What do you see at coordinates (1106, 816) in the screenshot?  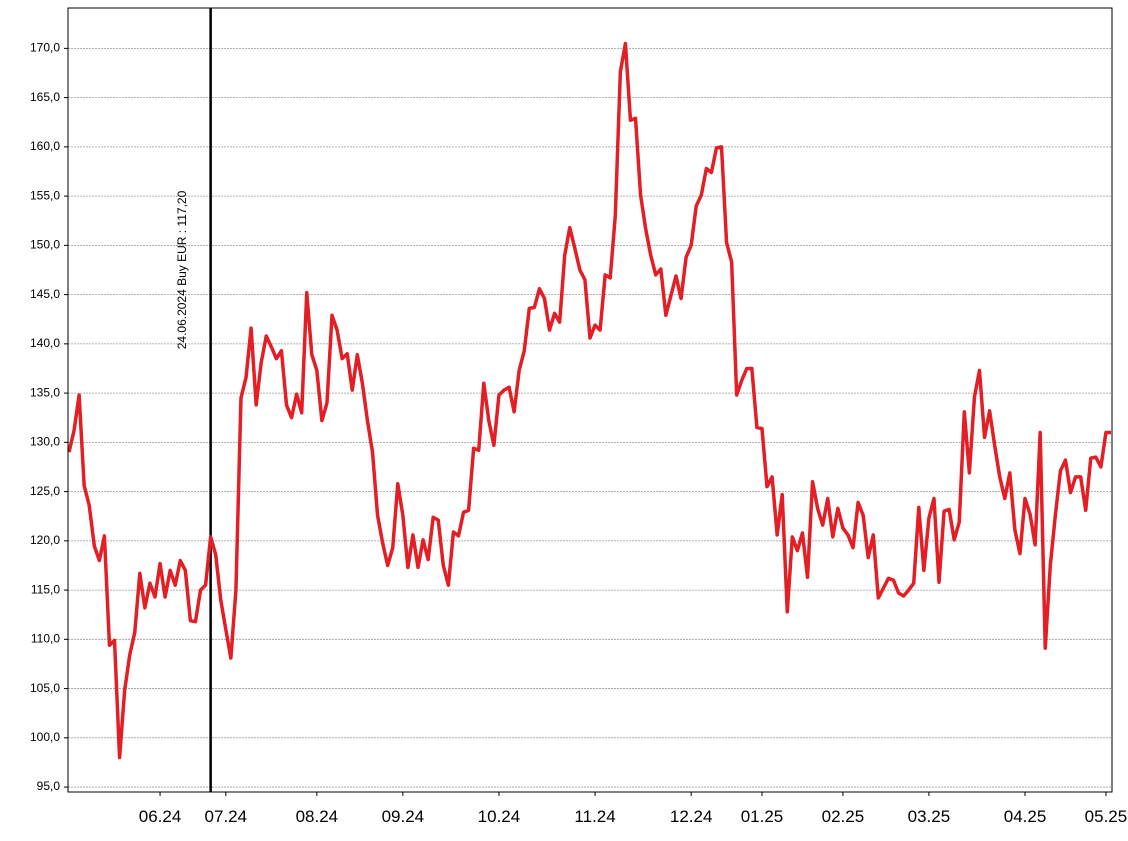 I see `x-tick-label: 05.25` at bounding box center [1106, 816].